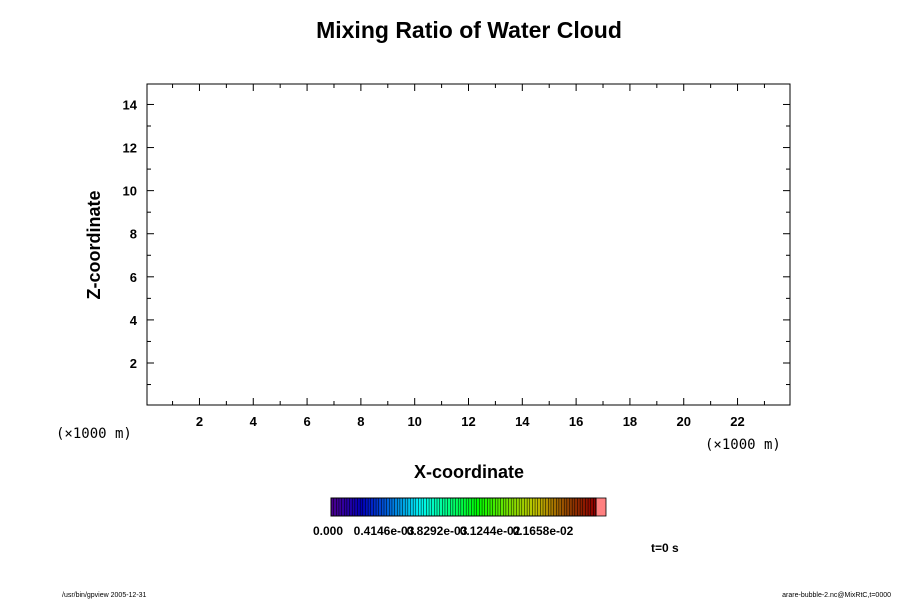 Image resolution: width=900 pixels, height=600 pixels. What do you see at coordinates (104, 595) in the screenshot?
I see `footer-left: /usr/bin/gpview 2005-12-31` at bounding box center [104, 595].